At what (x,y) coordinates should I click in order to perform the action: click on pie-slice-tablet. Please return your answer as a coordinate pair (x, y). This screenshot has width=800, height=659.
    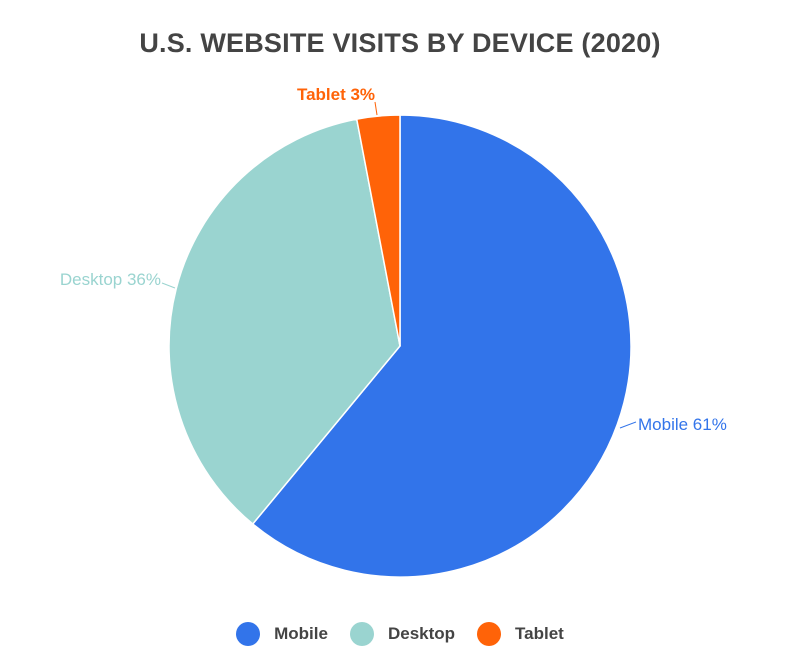
    Looking at the image, I should click on (378, 230).